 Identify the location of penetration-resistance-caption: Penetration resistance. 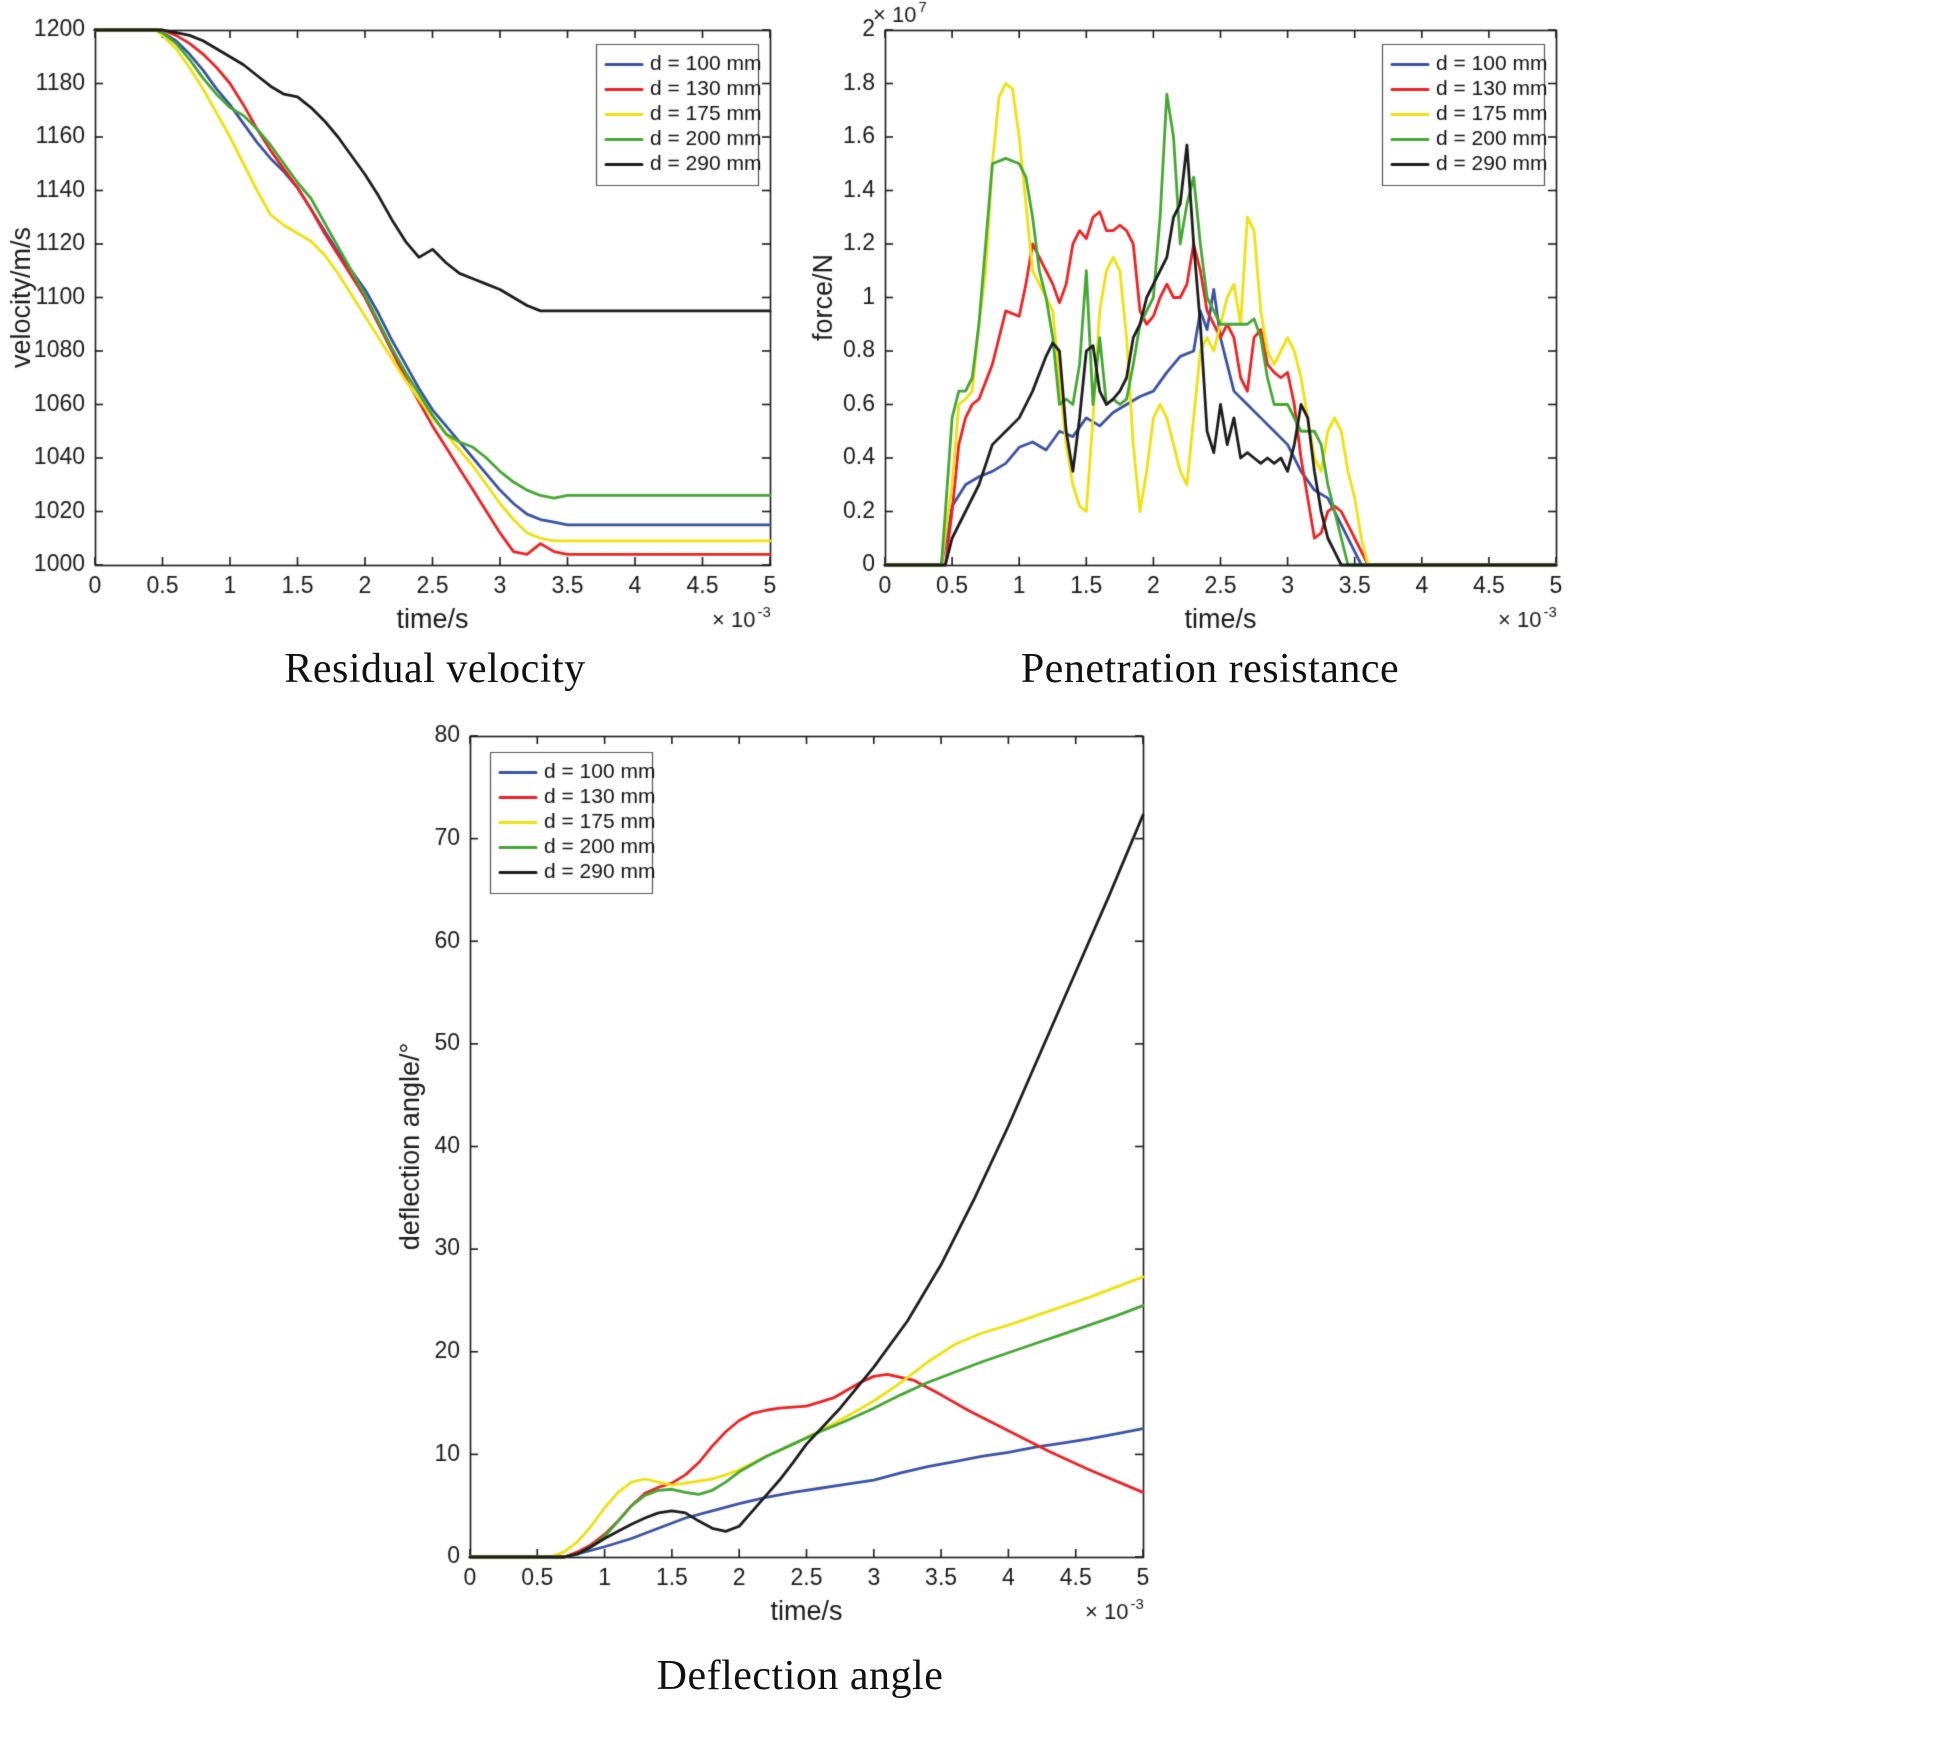
(1210, 669).